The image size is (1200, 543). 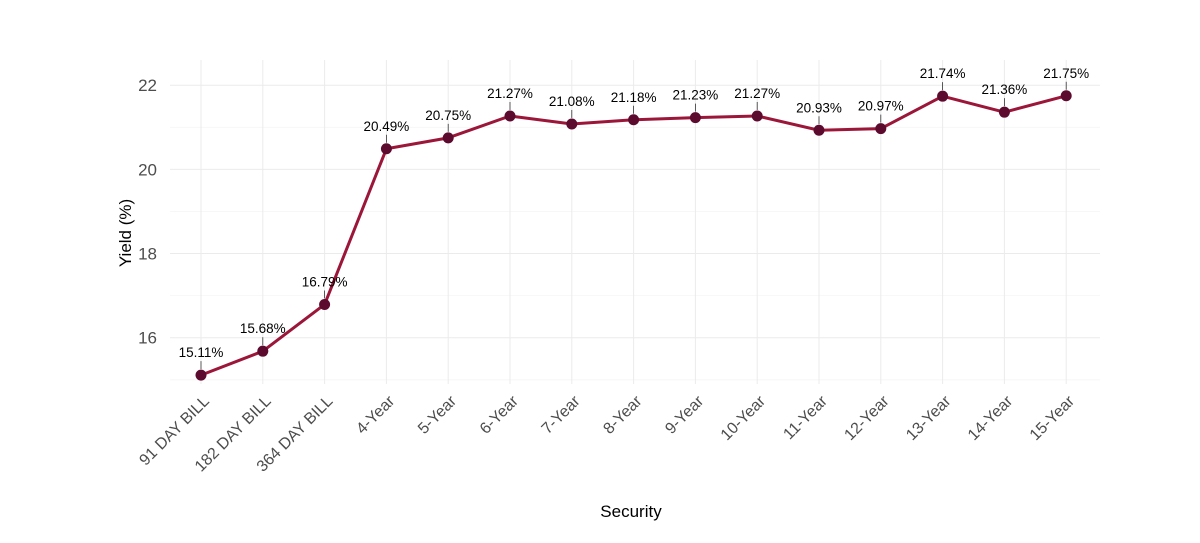 I want to click on x-tick-label: 9-Year, so click(x=684, y=414).